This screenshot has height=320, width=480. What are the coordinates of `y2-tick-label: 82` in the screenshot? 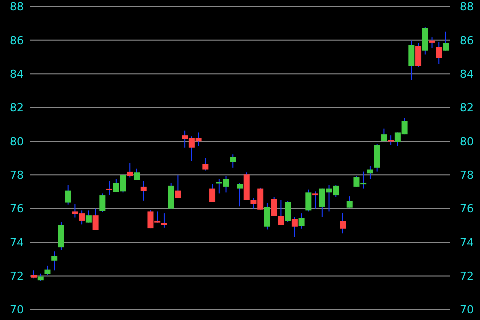 It's located at (467, 108).